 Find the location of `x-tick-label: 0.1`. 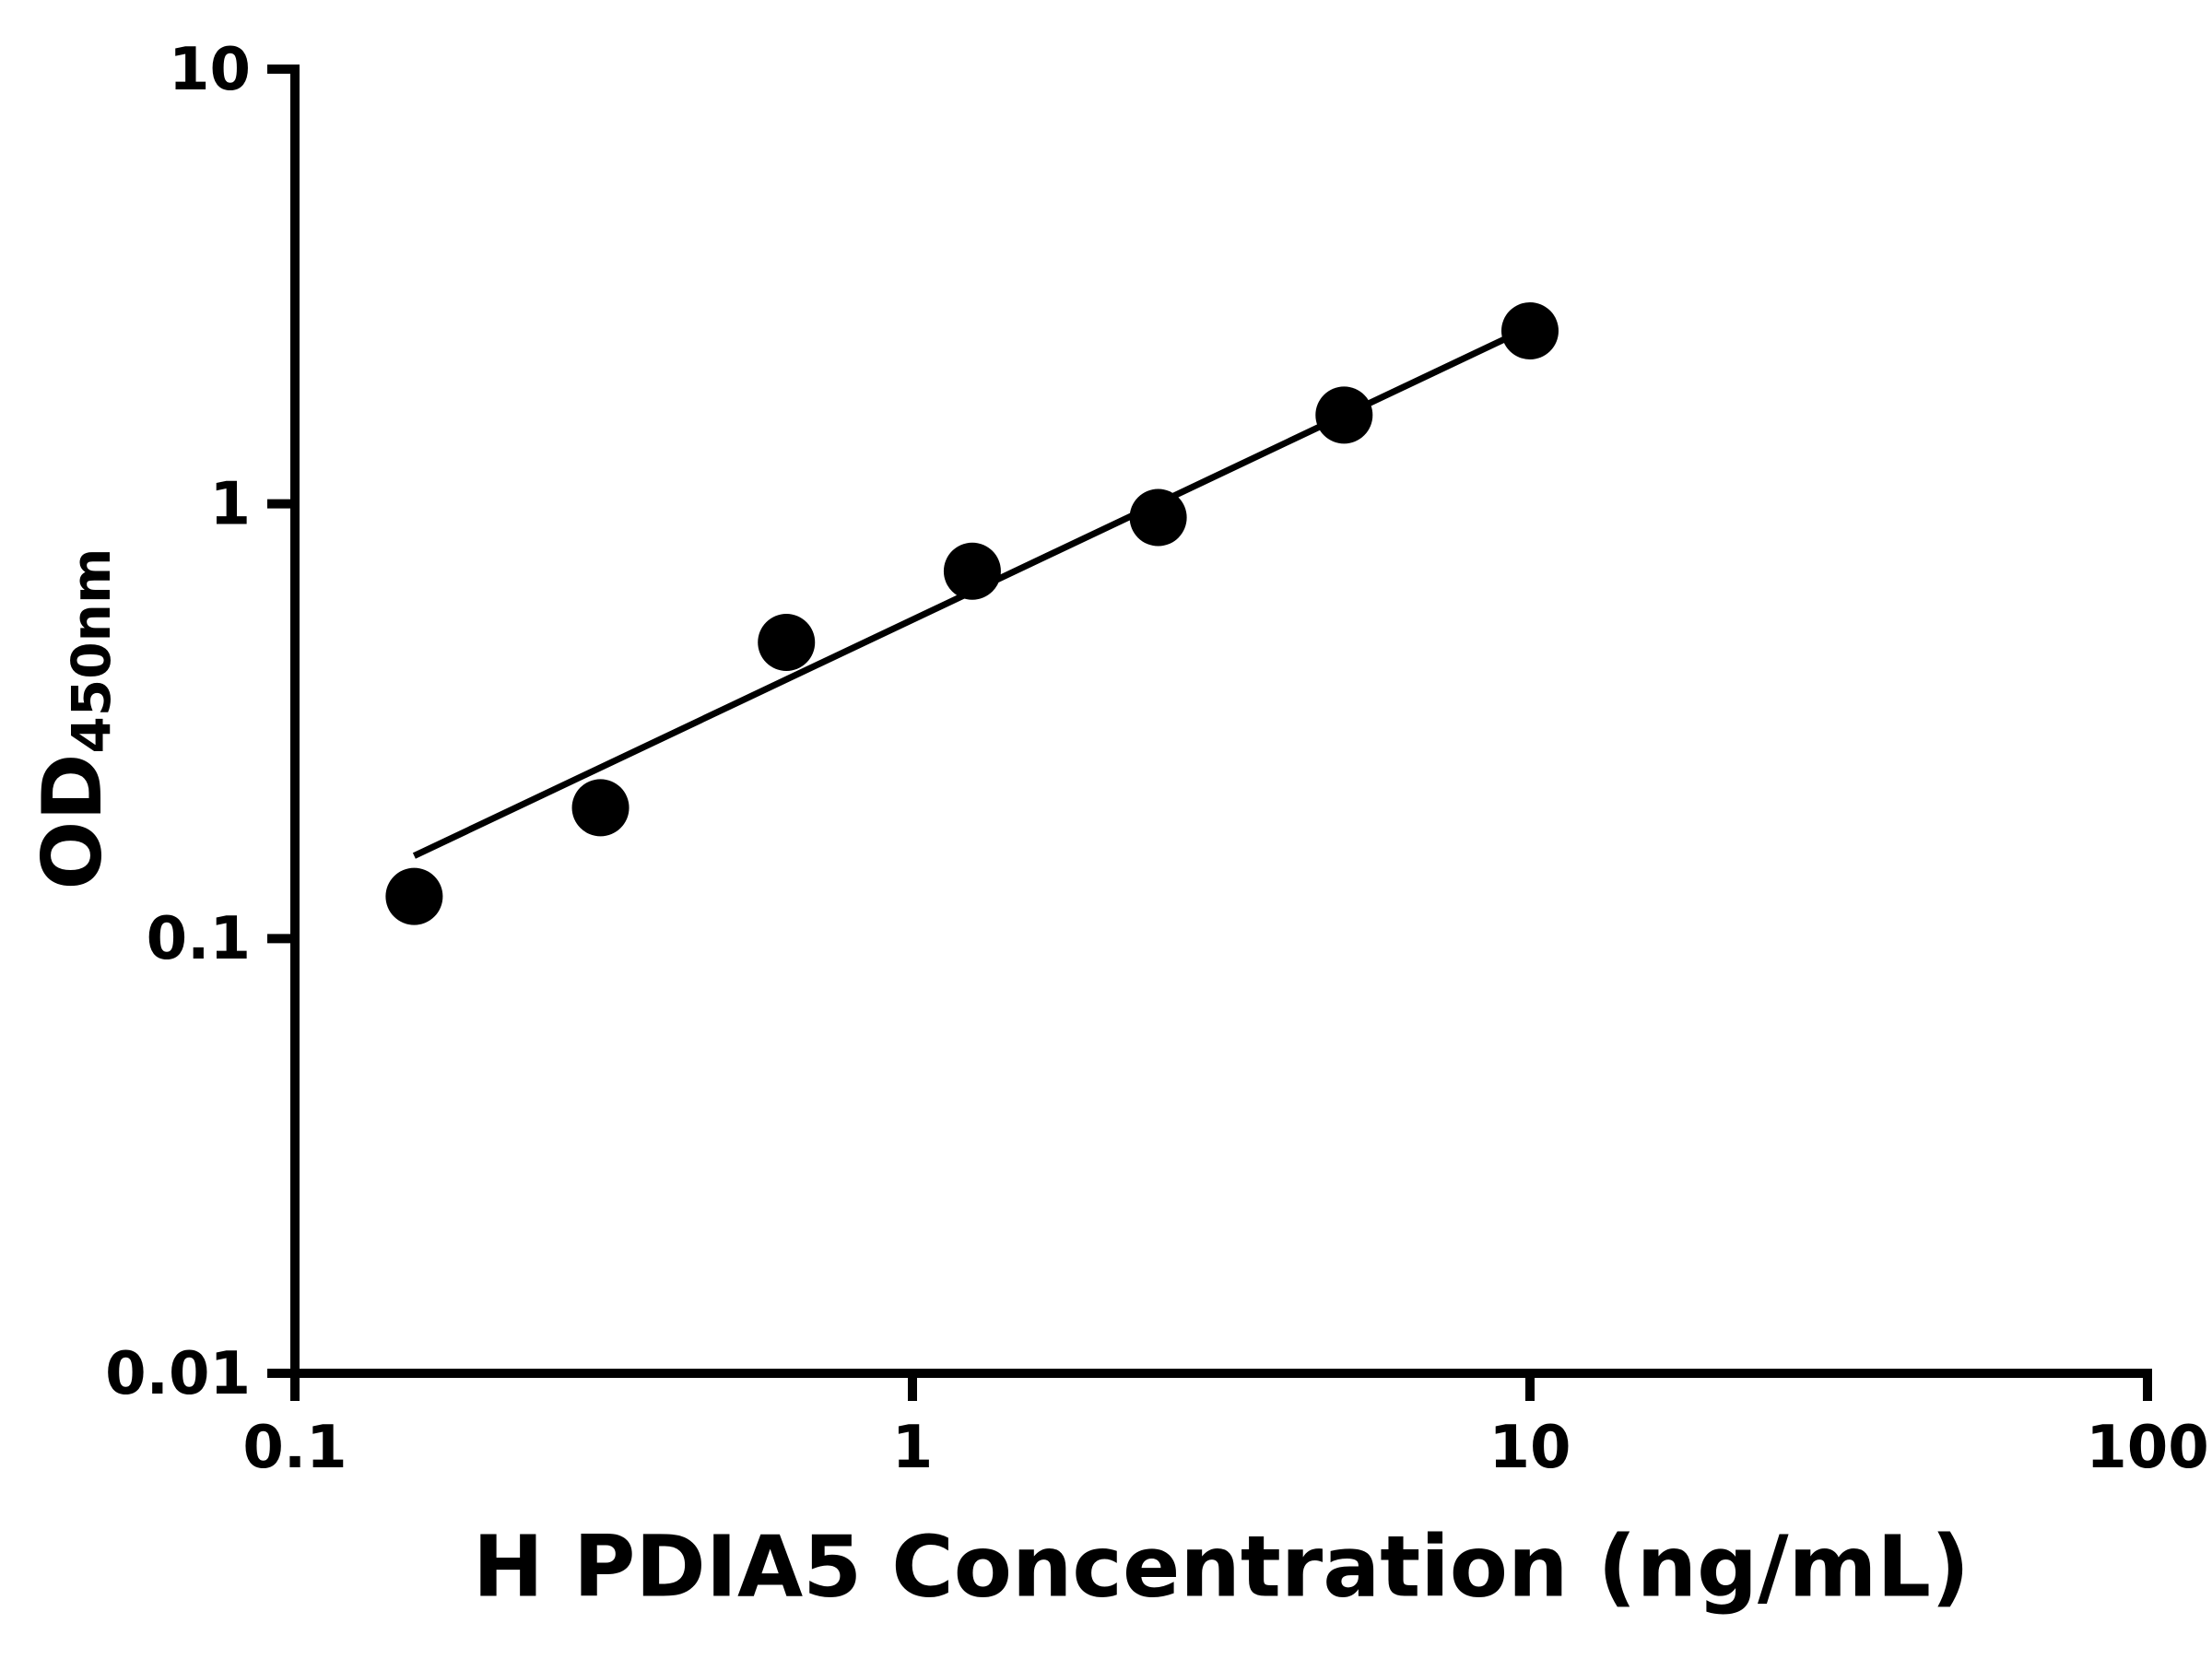

x-tick-label: 0.1 is located at coordinates (294, 1448).